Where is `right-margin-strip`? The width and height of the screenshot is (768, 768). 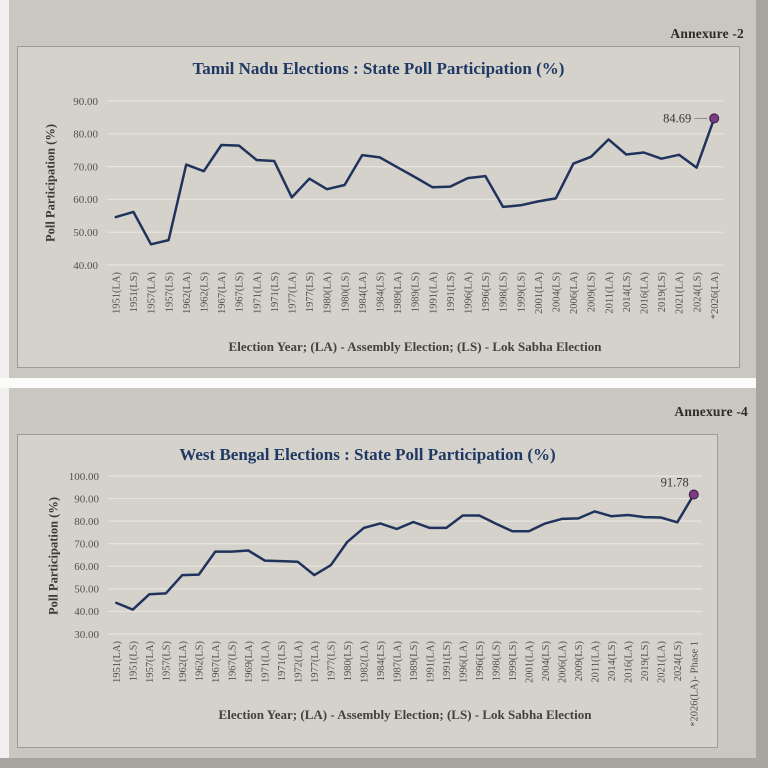
right-margin-strip is located at coordinates (762, 384).